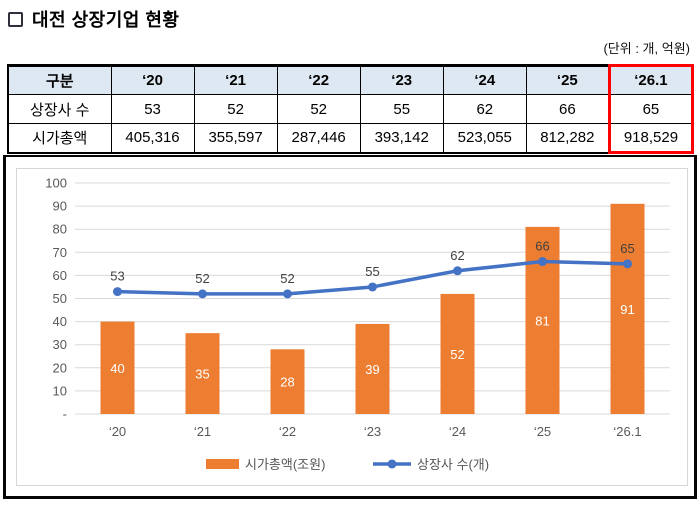  Describe the element at coordinates (60, 390) in the screenshot. I see `y-tick-label: 10` at that location.